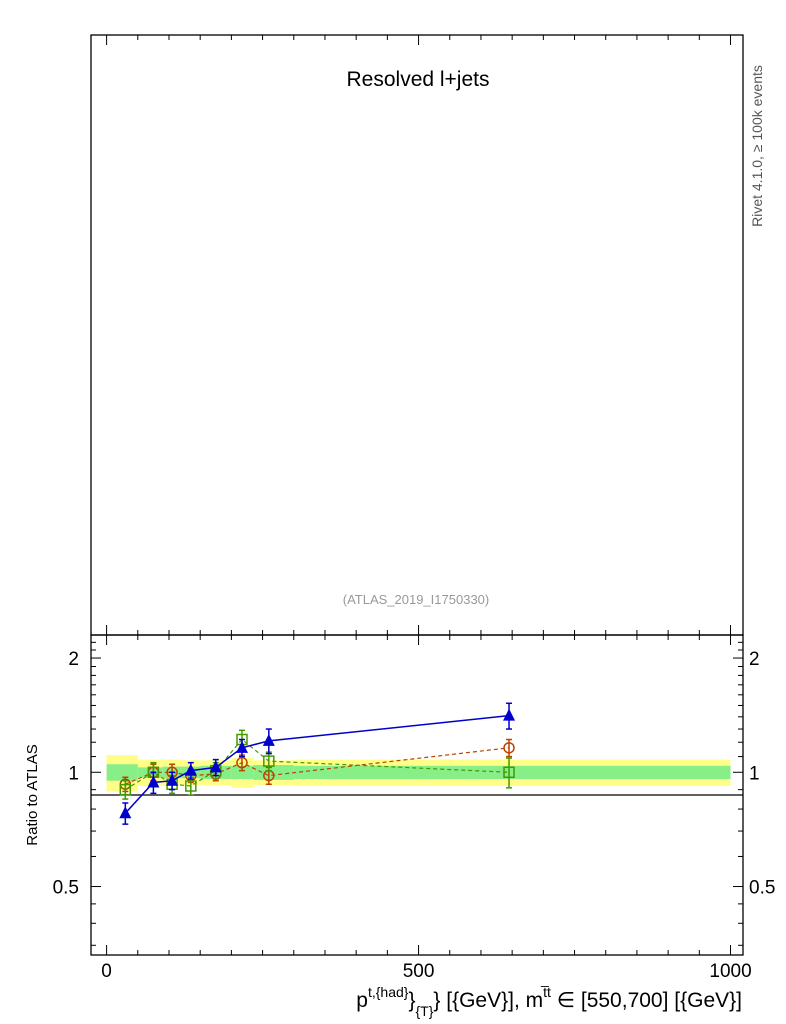 Image resolution: width=786 pixels, height=1024 pixels. What do you see at coordinates (730, 971) in the screenshot?
I see `x-tick-label: 1000` at bounding box center [730, 971].